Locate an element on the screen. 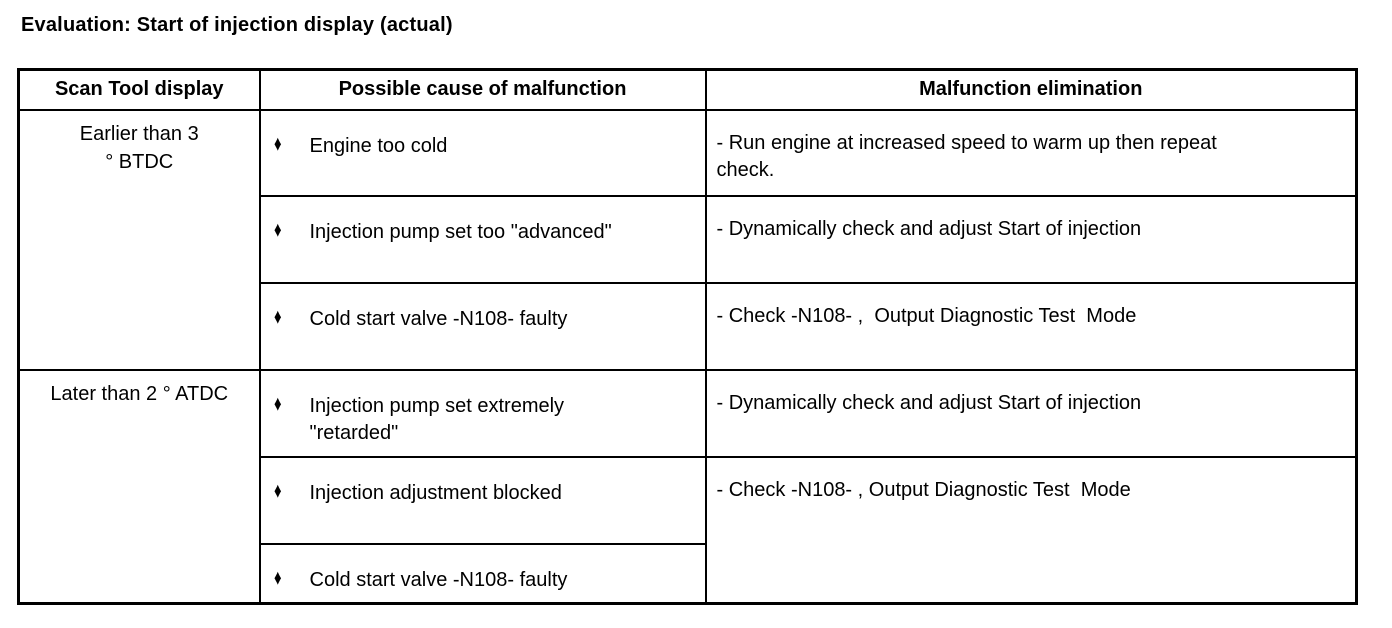 This screenshot has height=628, width=1392. cause-cell: ♦ Injection pump set too "advanced" is located at coordinates (482, 239).